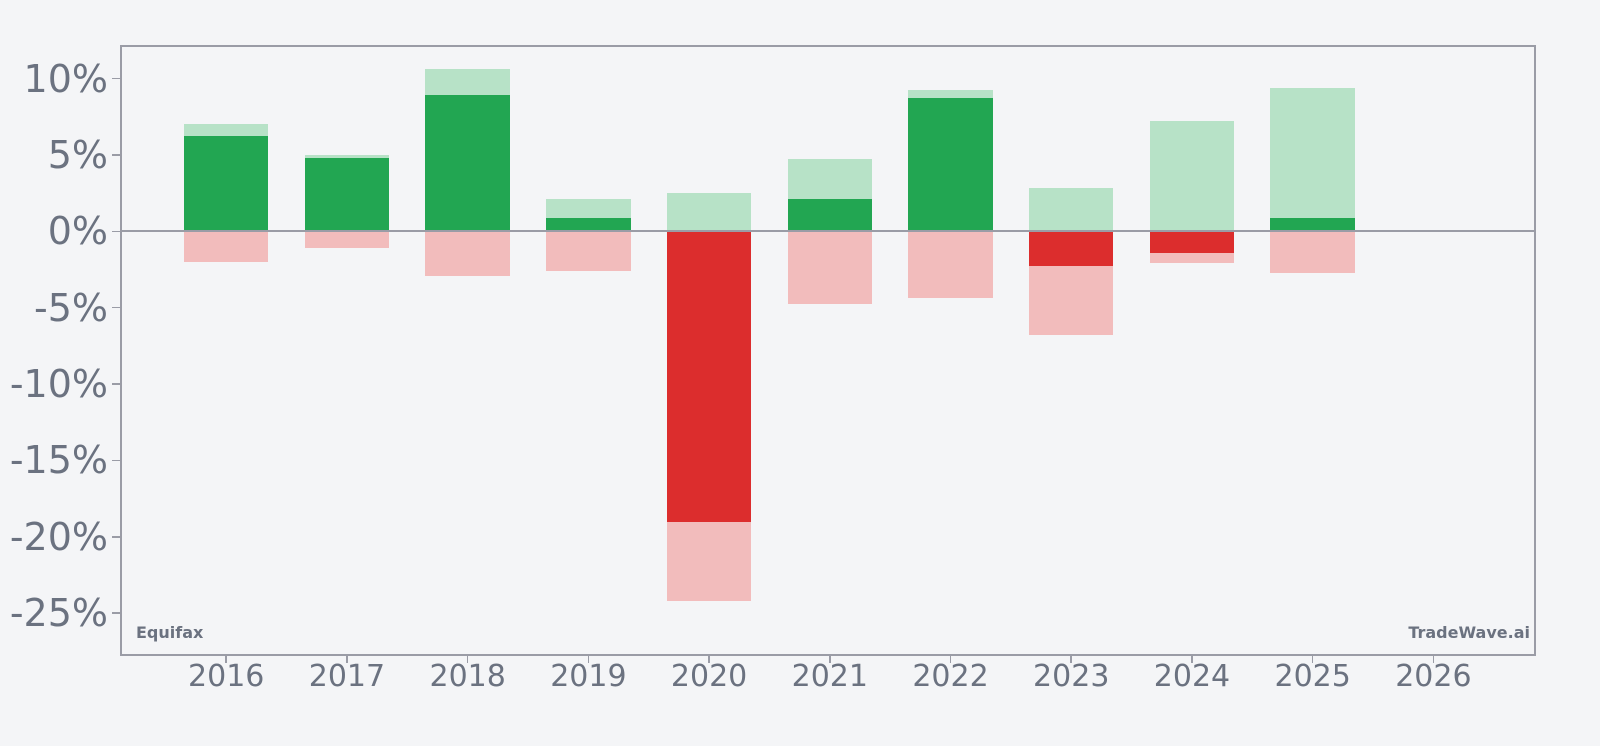 This screenshot has height=746, width=1600. Describe the element at coordinates (226, 676) in the screenshot. I see `x-tick-label: 2016` at that location.